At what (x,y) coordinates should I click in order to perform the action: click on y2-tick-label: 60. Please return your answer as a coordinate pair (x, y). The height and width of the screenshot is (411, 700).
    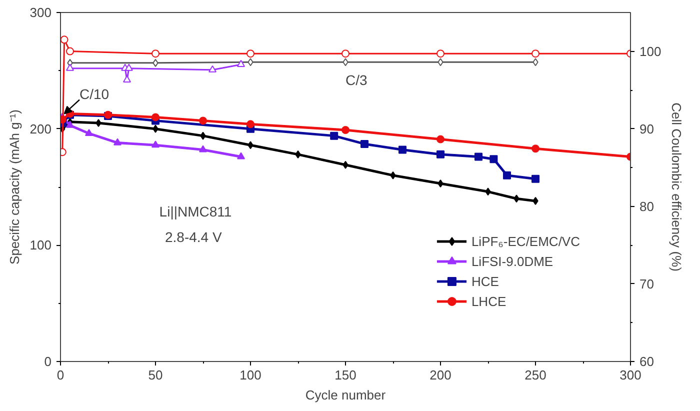
    Looking at the image, I should click on (647, 361).